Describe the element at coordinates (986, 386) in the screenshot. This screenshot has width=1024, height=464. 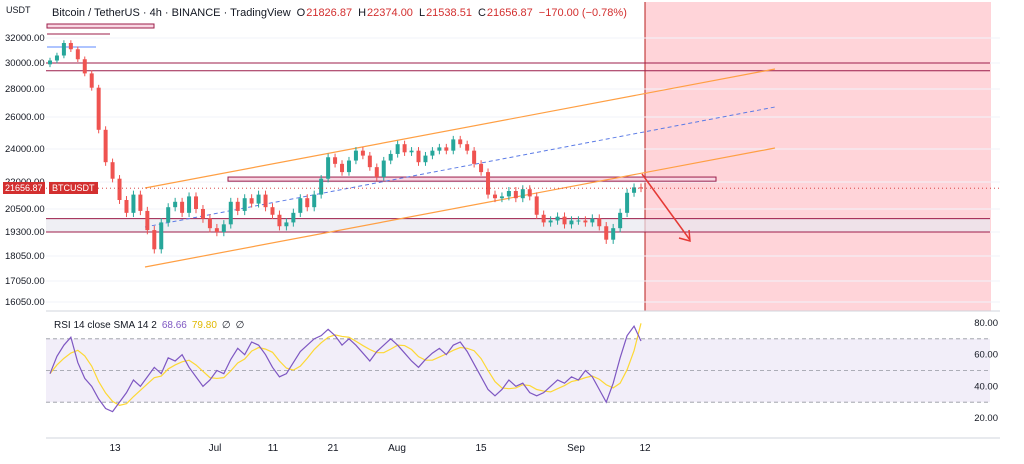
I see `rsi-axis-label: 40.00` at that location.